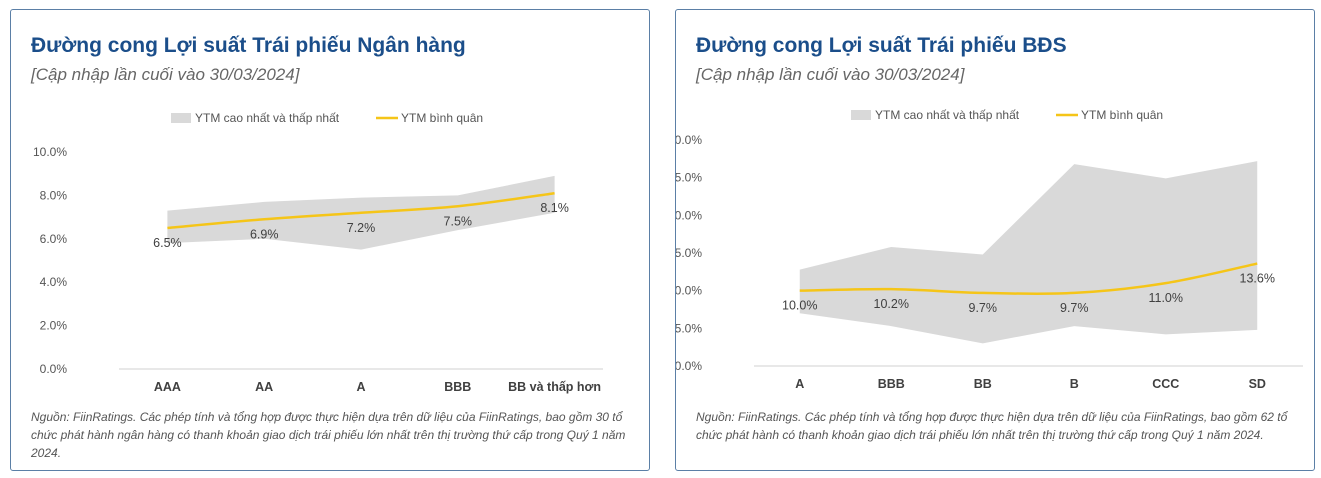 This screenshot has width=1321, height=478. I want to click on ytm-range-area, so click(1028, 252).